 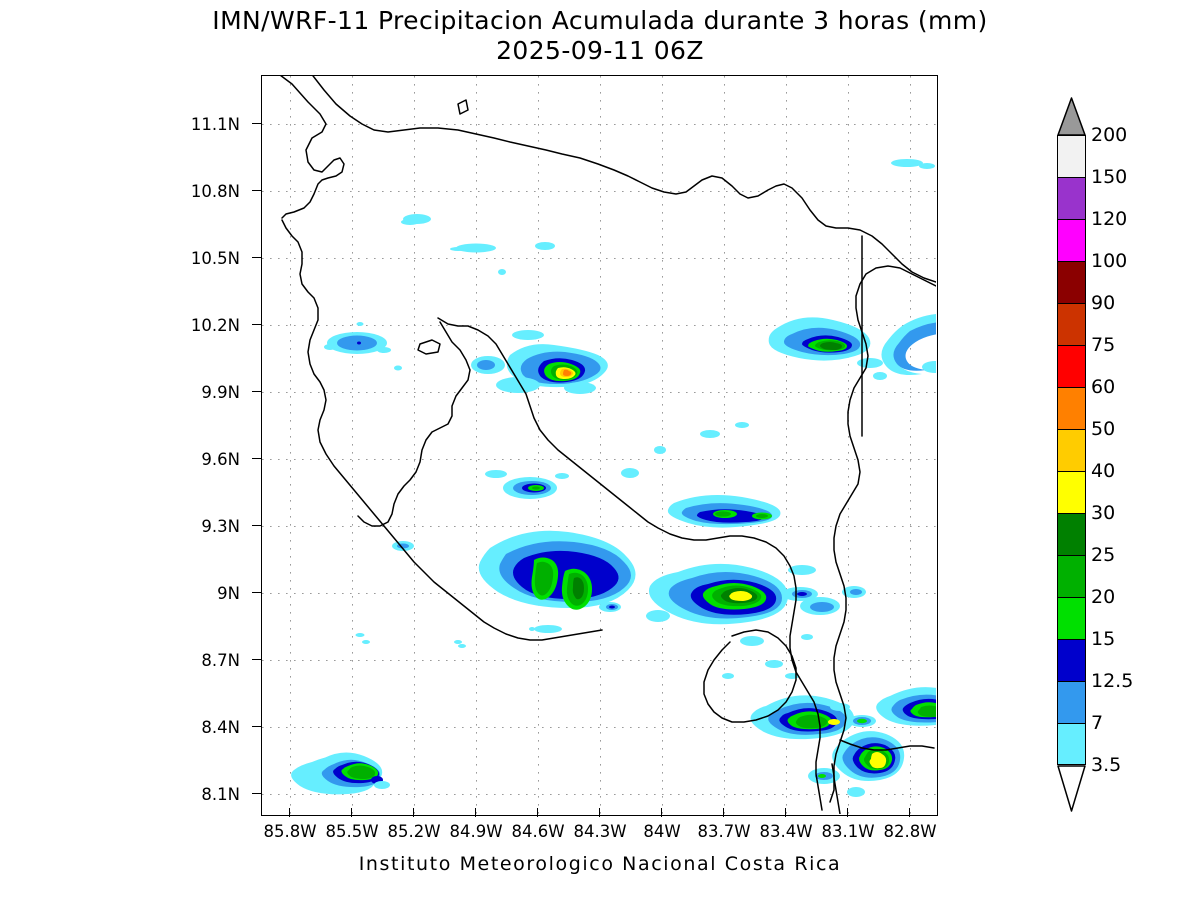 What do you see at coordinates (1097, 723) in the screenshot?
I see `colorbar-label-7: 7` at bounding box center [1097, 723].